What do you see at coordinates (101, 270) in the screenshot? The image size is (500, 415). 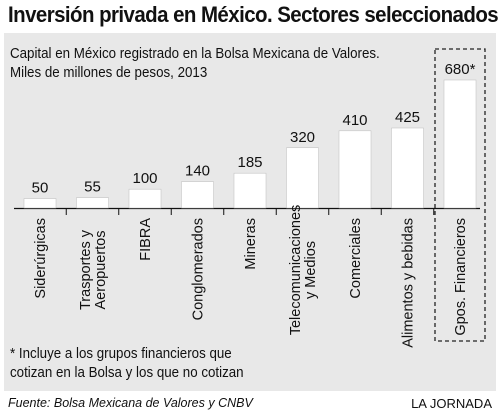 I see `category-label-line: Aeropuertos` at bounding box center [101, 270].